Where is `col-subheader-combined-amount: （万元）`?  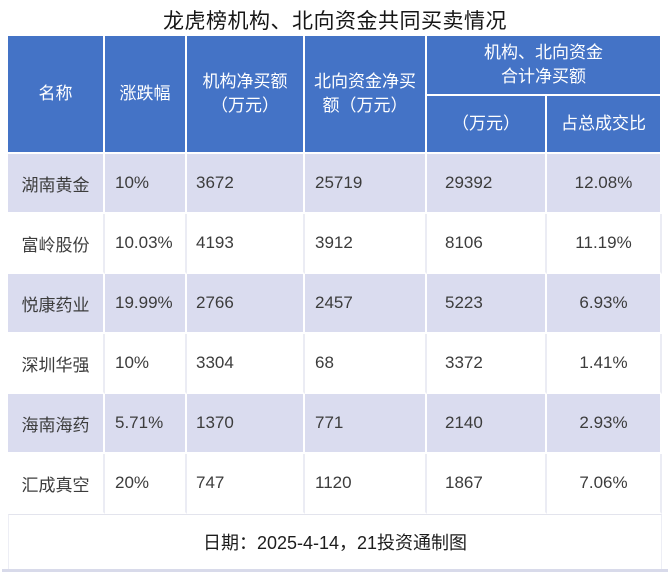
col-subheader-combined-amount: （万元） is located at coordinates (487, 125).